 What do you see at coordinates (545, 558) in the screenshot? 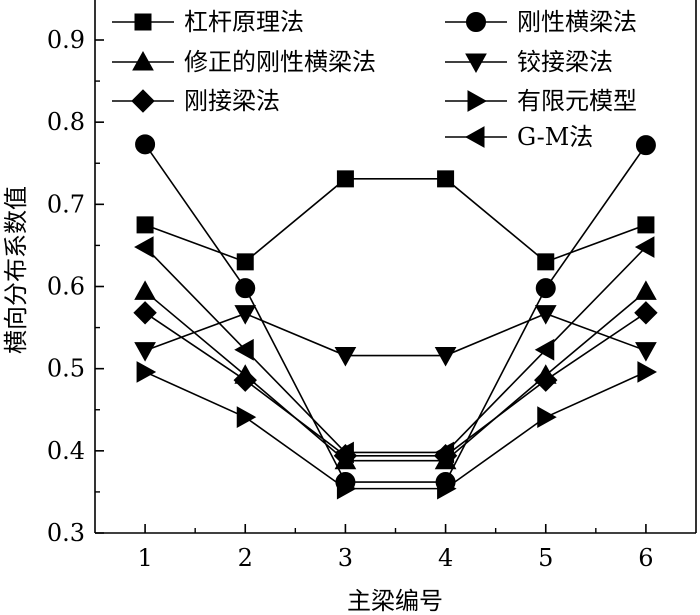
I see `x-tick-label: 5` at bounding box center [545, 558].